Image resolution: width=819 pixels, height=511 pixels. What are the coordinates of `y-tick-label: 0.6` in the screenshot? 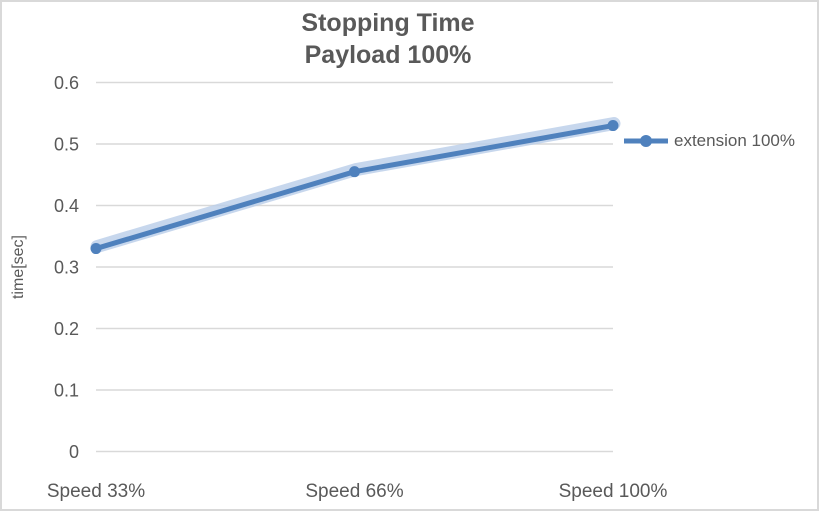 It's located at (66, 83).